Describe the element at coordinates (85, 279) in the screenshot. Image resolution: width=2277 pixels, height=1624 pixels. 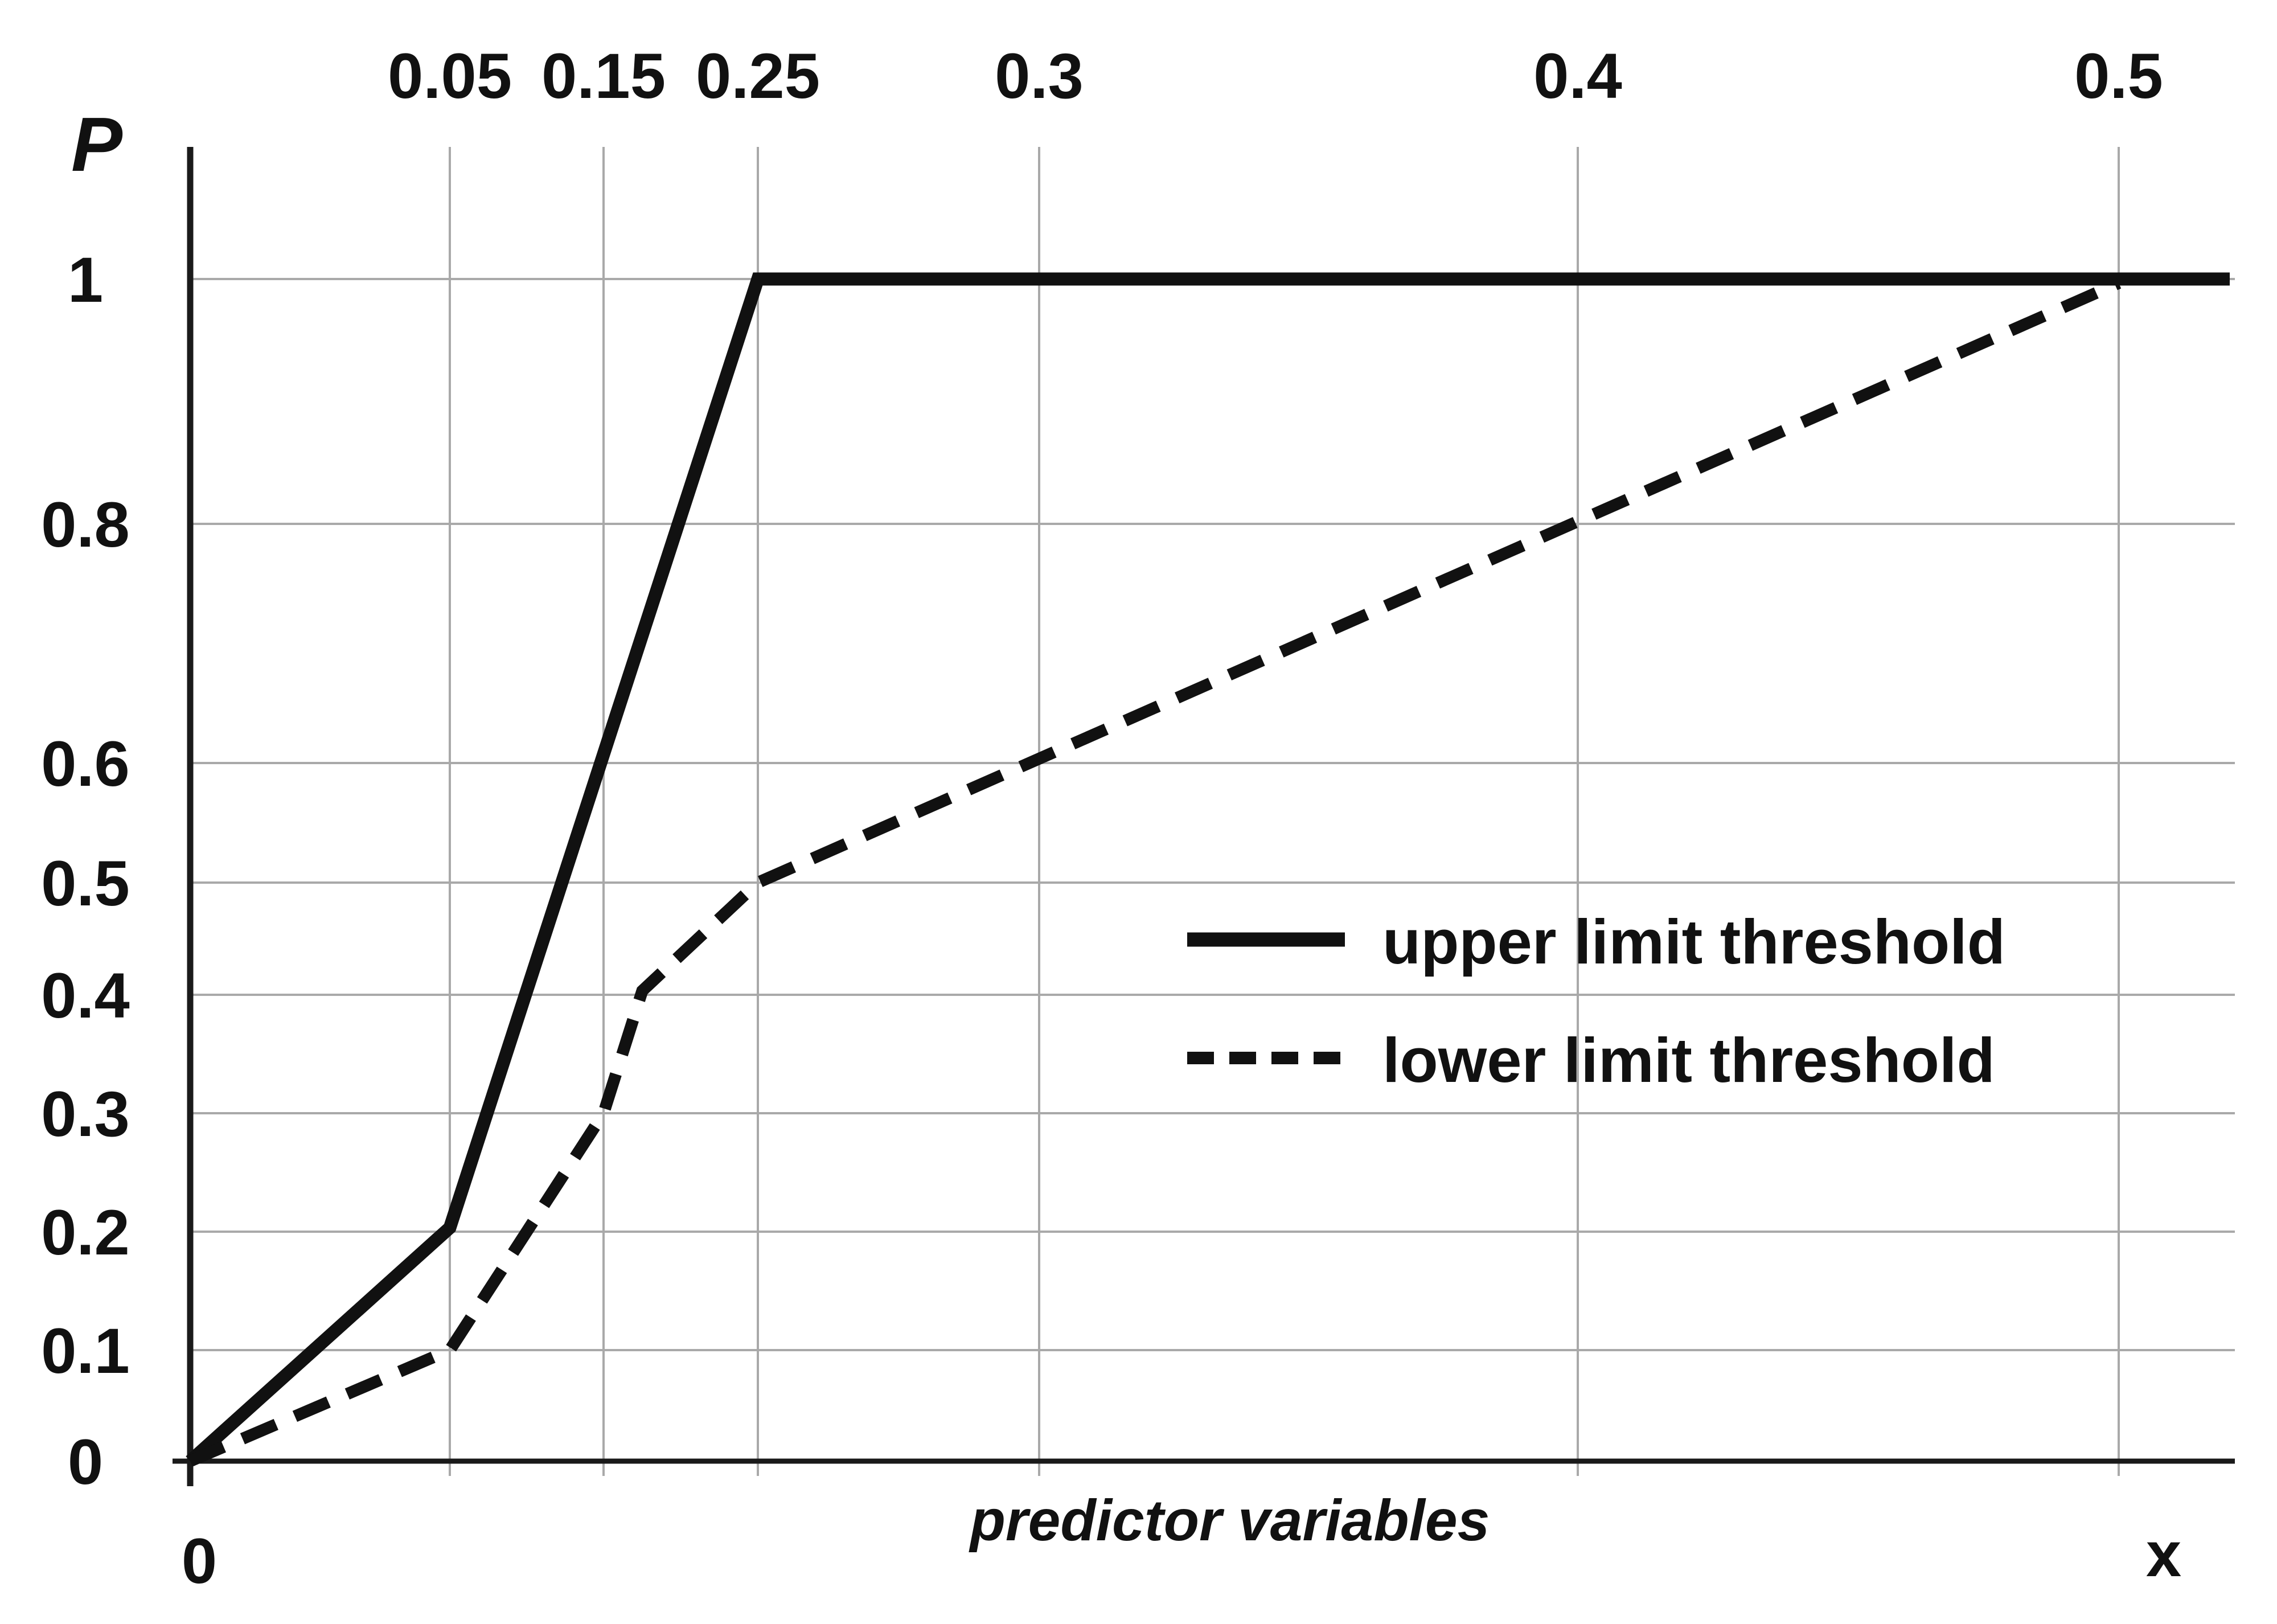
I see `y-tick-label-1: 1` at that location.